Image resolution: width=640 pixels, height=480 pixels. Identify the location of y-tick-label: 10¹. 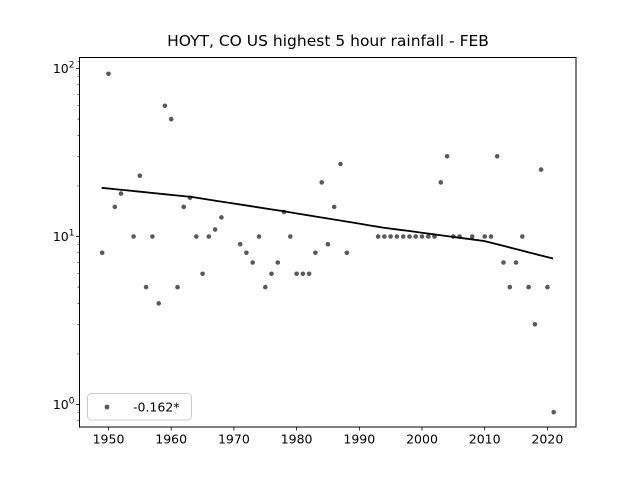
(64, 237).